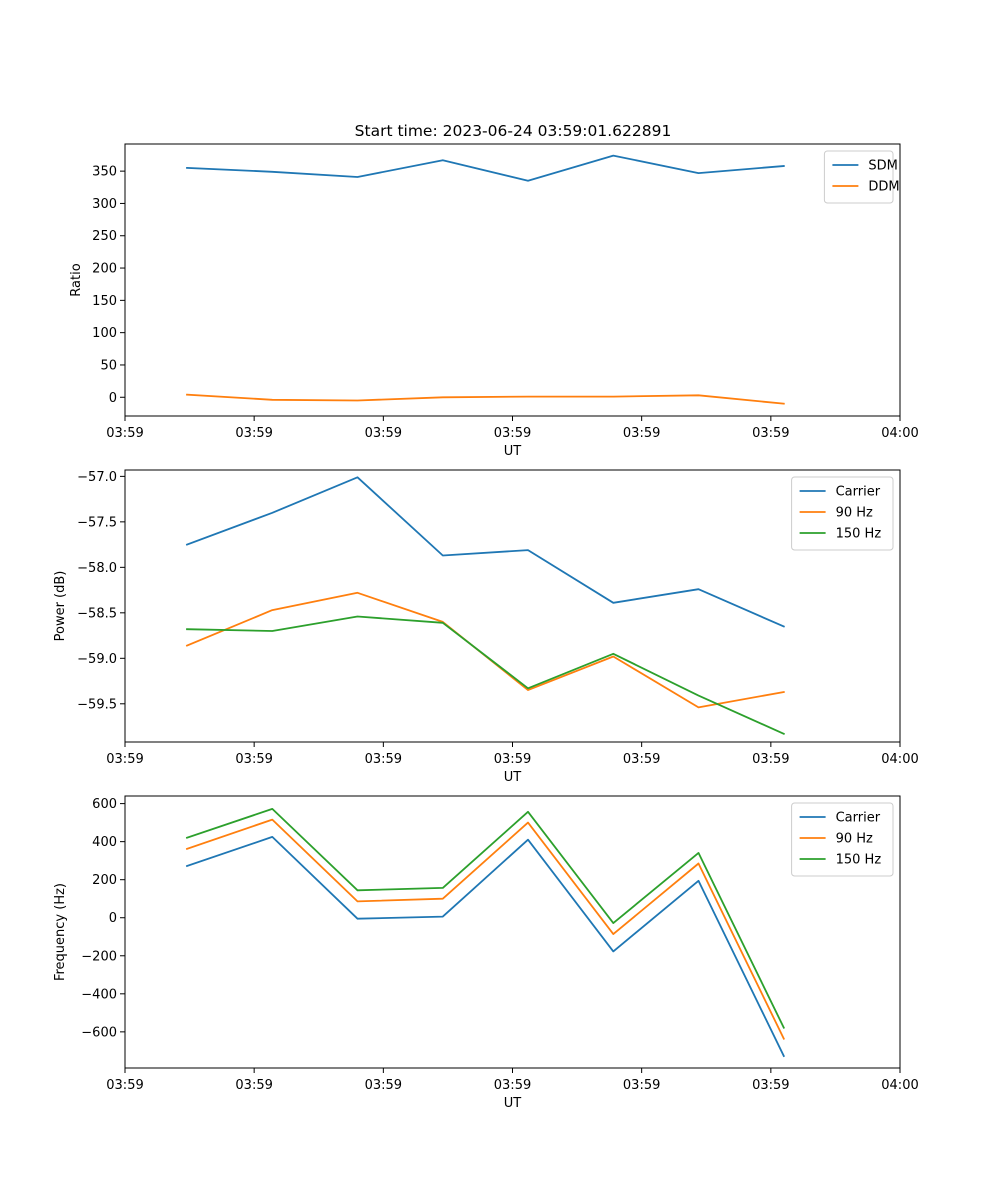 The width and height of the screenshot is (1000, 1200). Describe the element at coordinates (99, 956) in the screenshot. I see `y-tick-label: −200` at that location.